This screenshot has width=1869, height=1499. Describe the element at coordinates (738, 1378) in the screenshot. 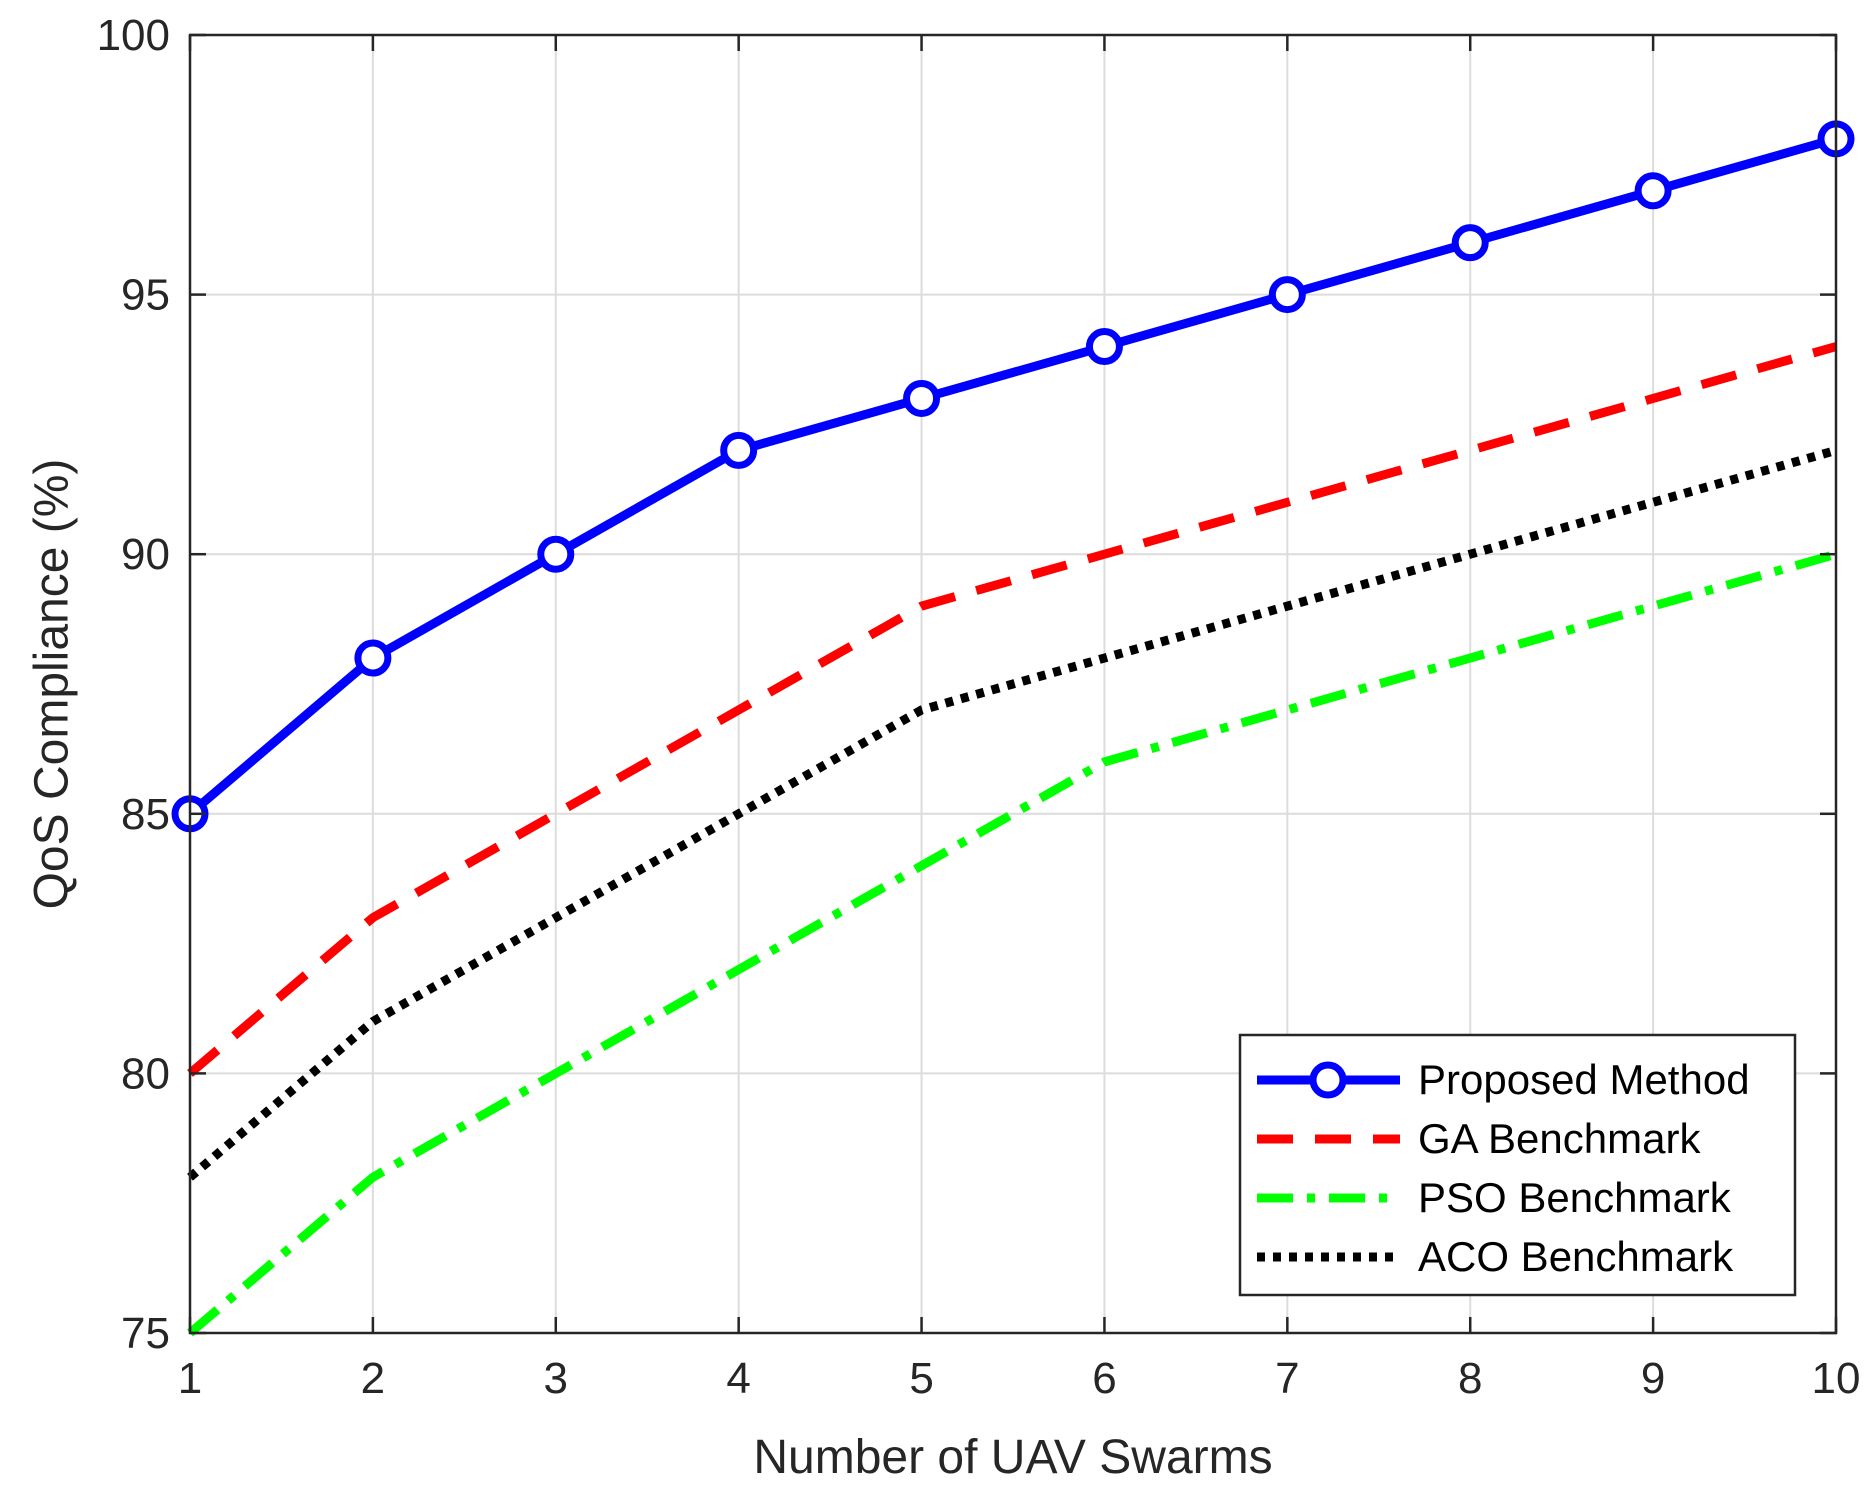

I see `x-tick-label: 4` at that location.